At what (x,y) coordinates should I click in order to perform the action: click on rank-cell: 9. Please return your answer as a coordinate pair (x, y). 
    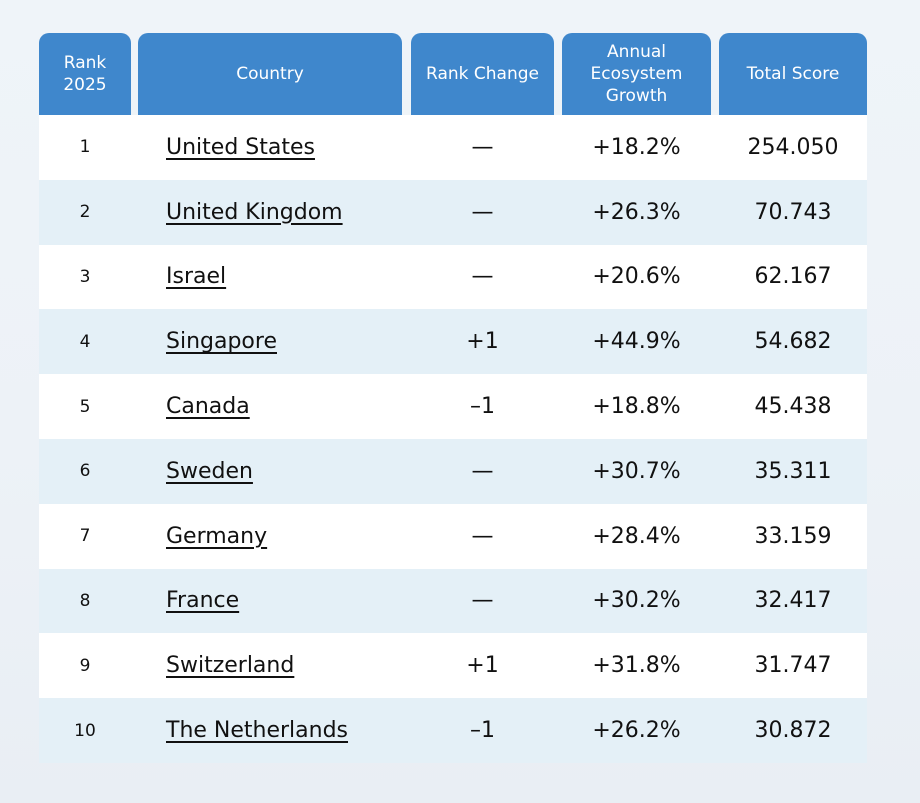
    Looking at the image, I should click on (85, 665).